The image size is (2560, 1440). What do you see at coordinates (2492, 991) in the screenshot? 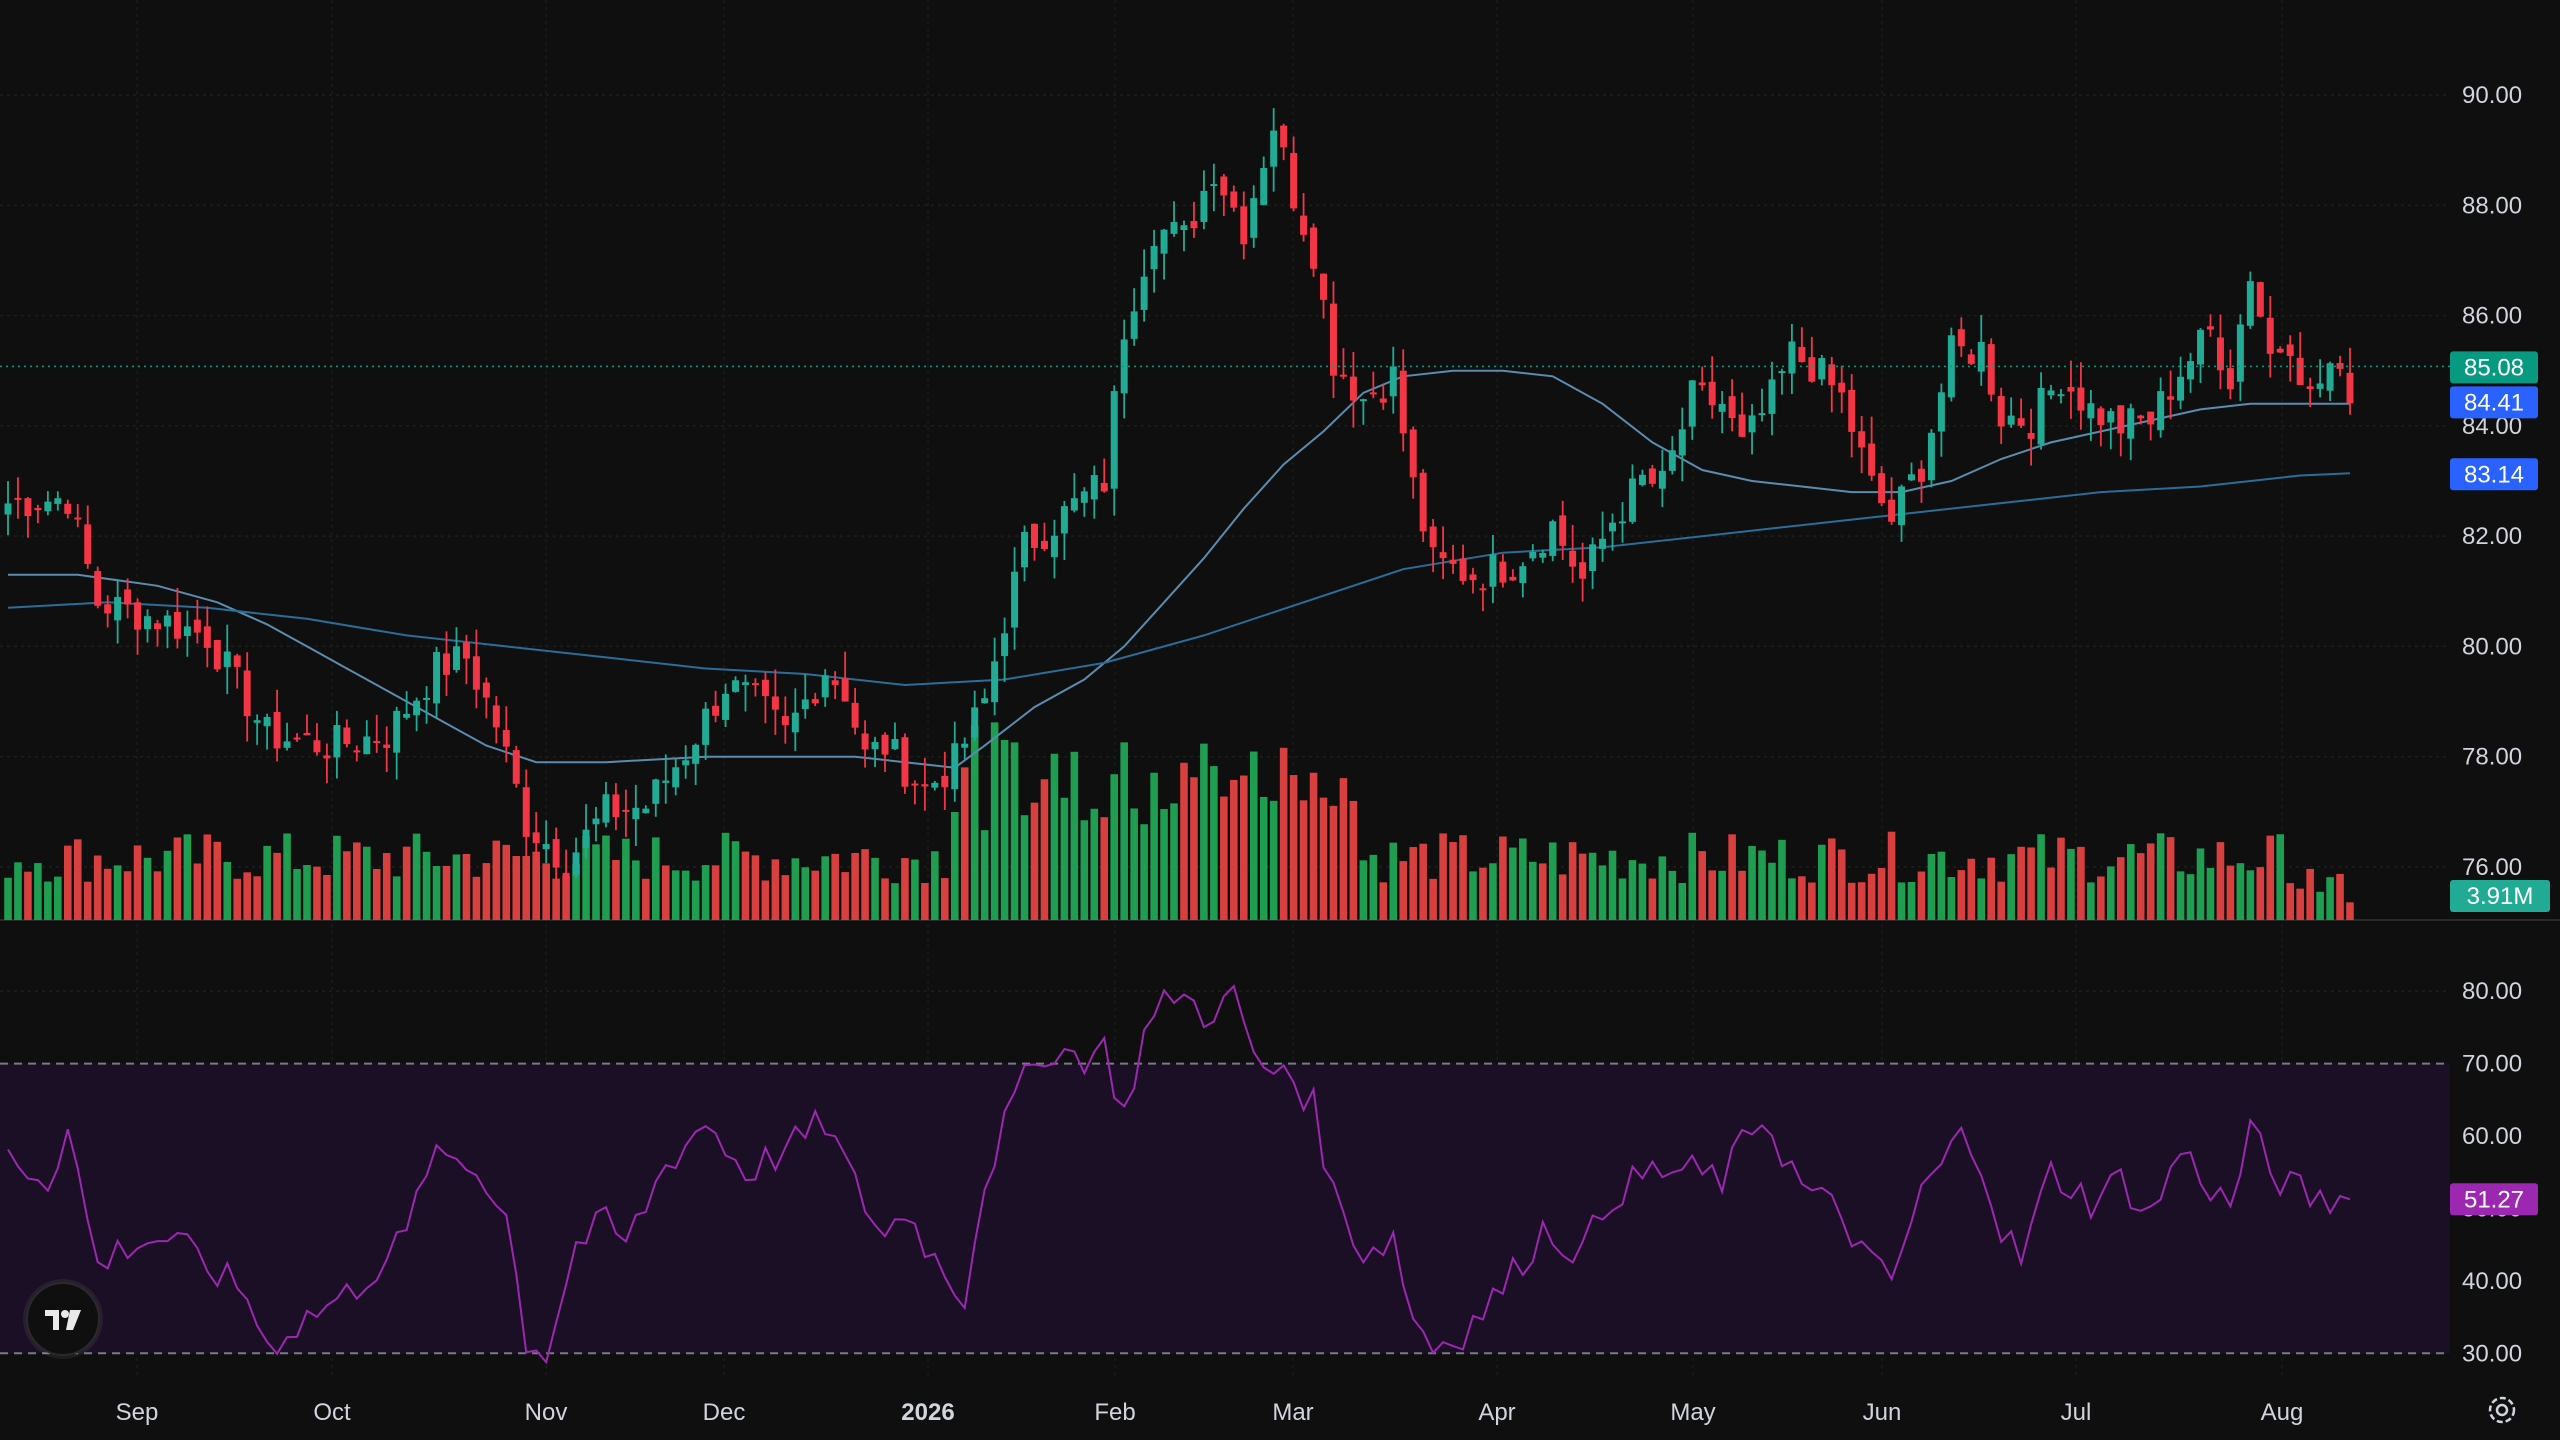
I see `rsi-tick-label: 80.00` at bounding box center [2492, 991].